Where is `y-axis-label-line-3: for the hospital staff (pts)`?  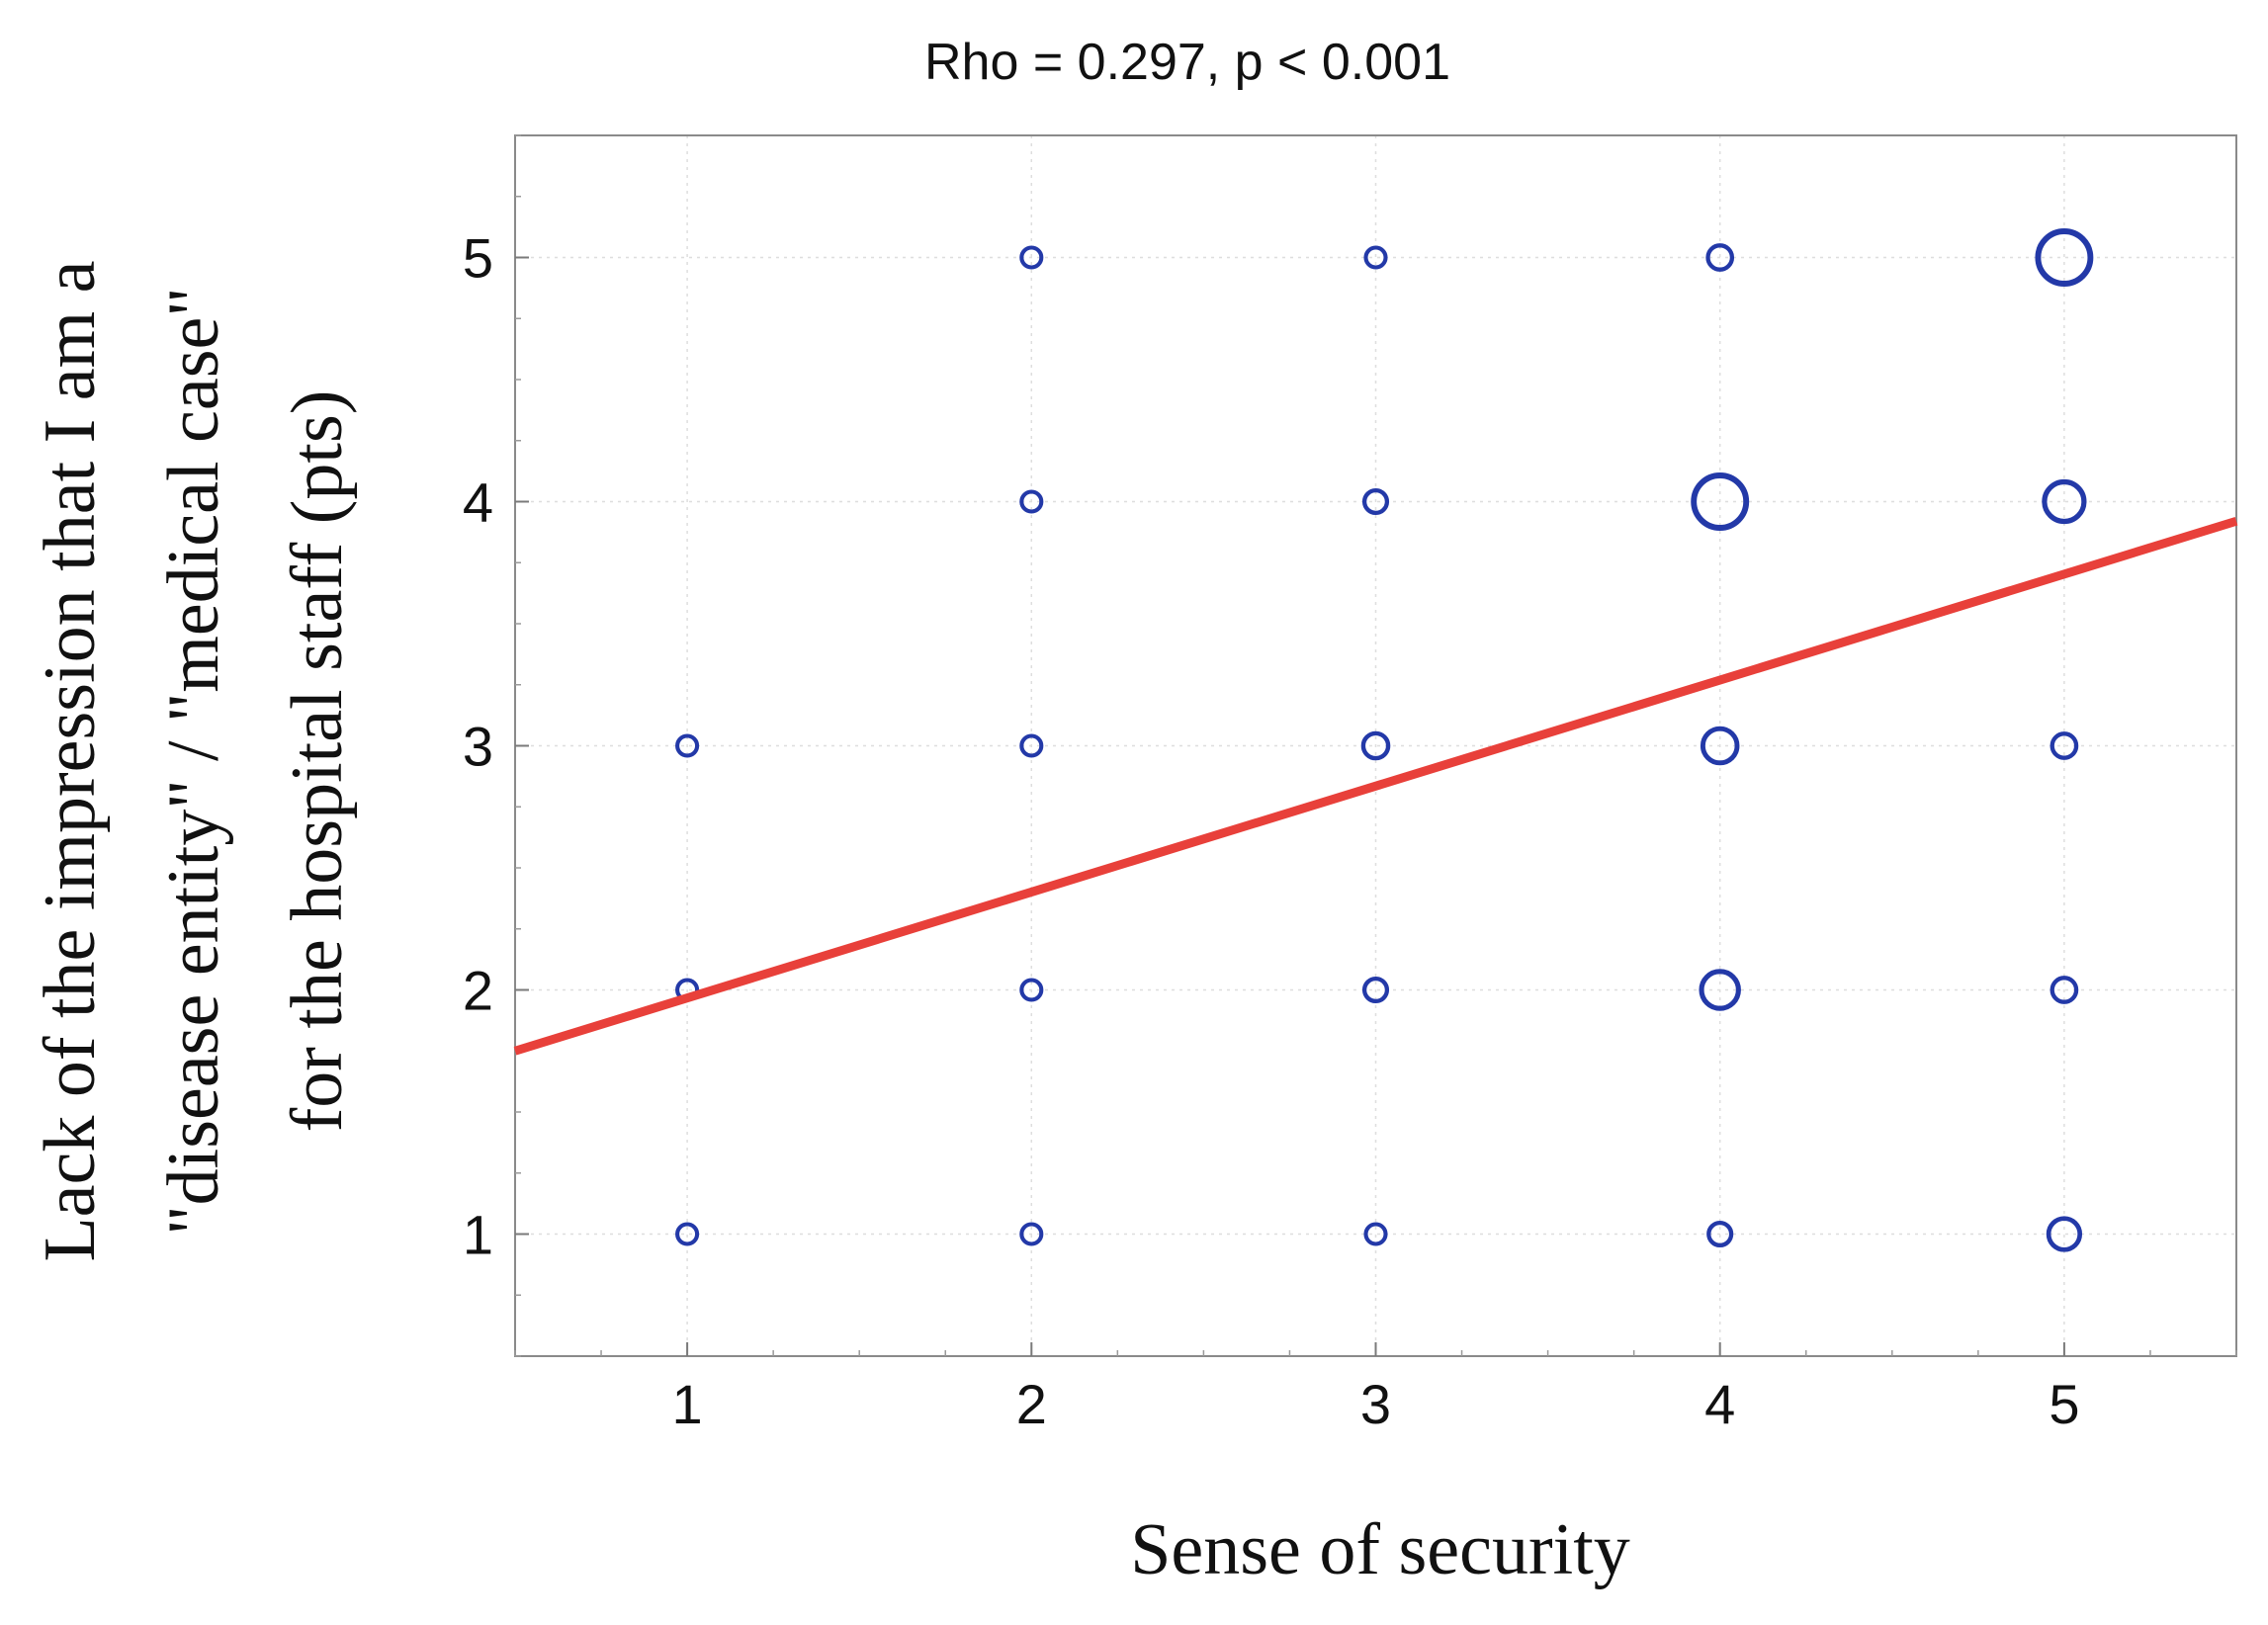
y-axis-label-line-3: for the hospital staff (pts) is located at coordinates (318, 761).